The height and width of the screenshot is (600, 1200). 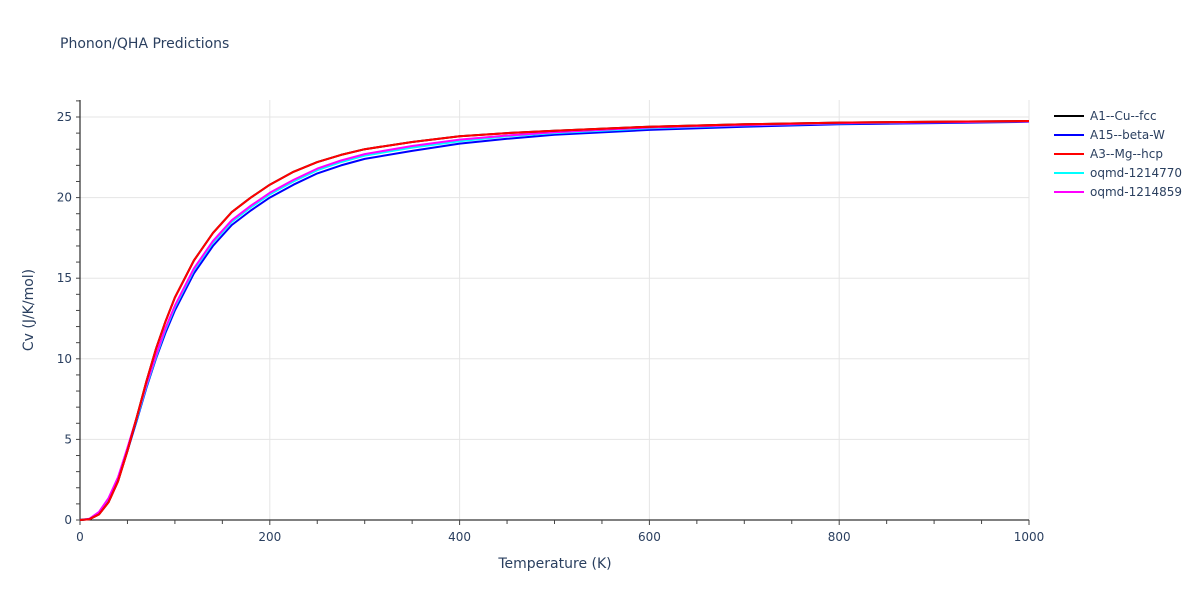 I want to click on x-tick-label: 1000, so click(x=1029, y=537).